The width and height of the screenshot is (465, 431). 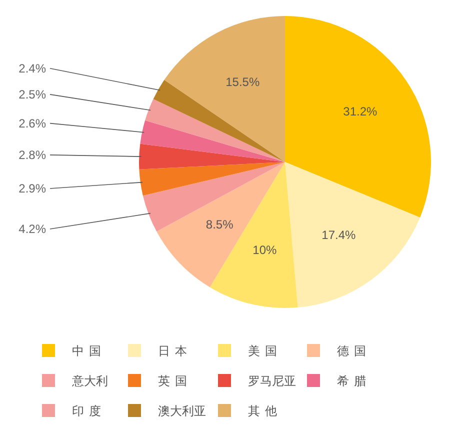 I want to click on legend-label: 英国, so click(x=175, y=381).